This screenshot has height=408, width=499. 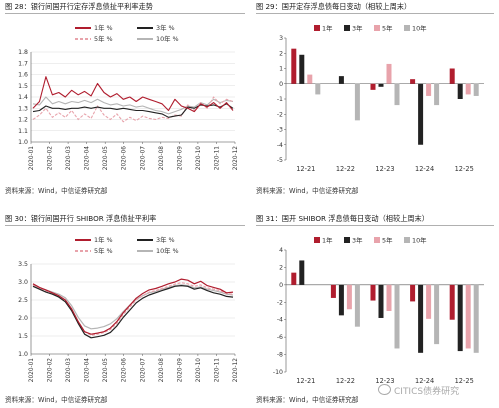 I want to click on legend-label: 1年, so click(x=327, y=28).